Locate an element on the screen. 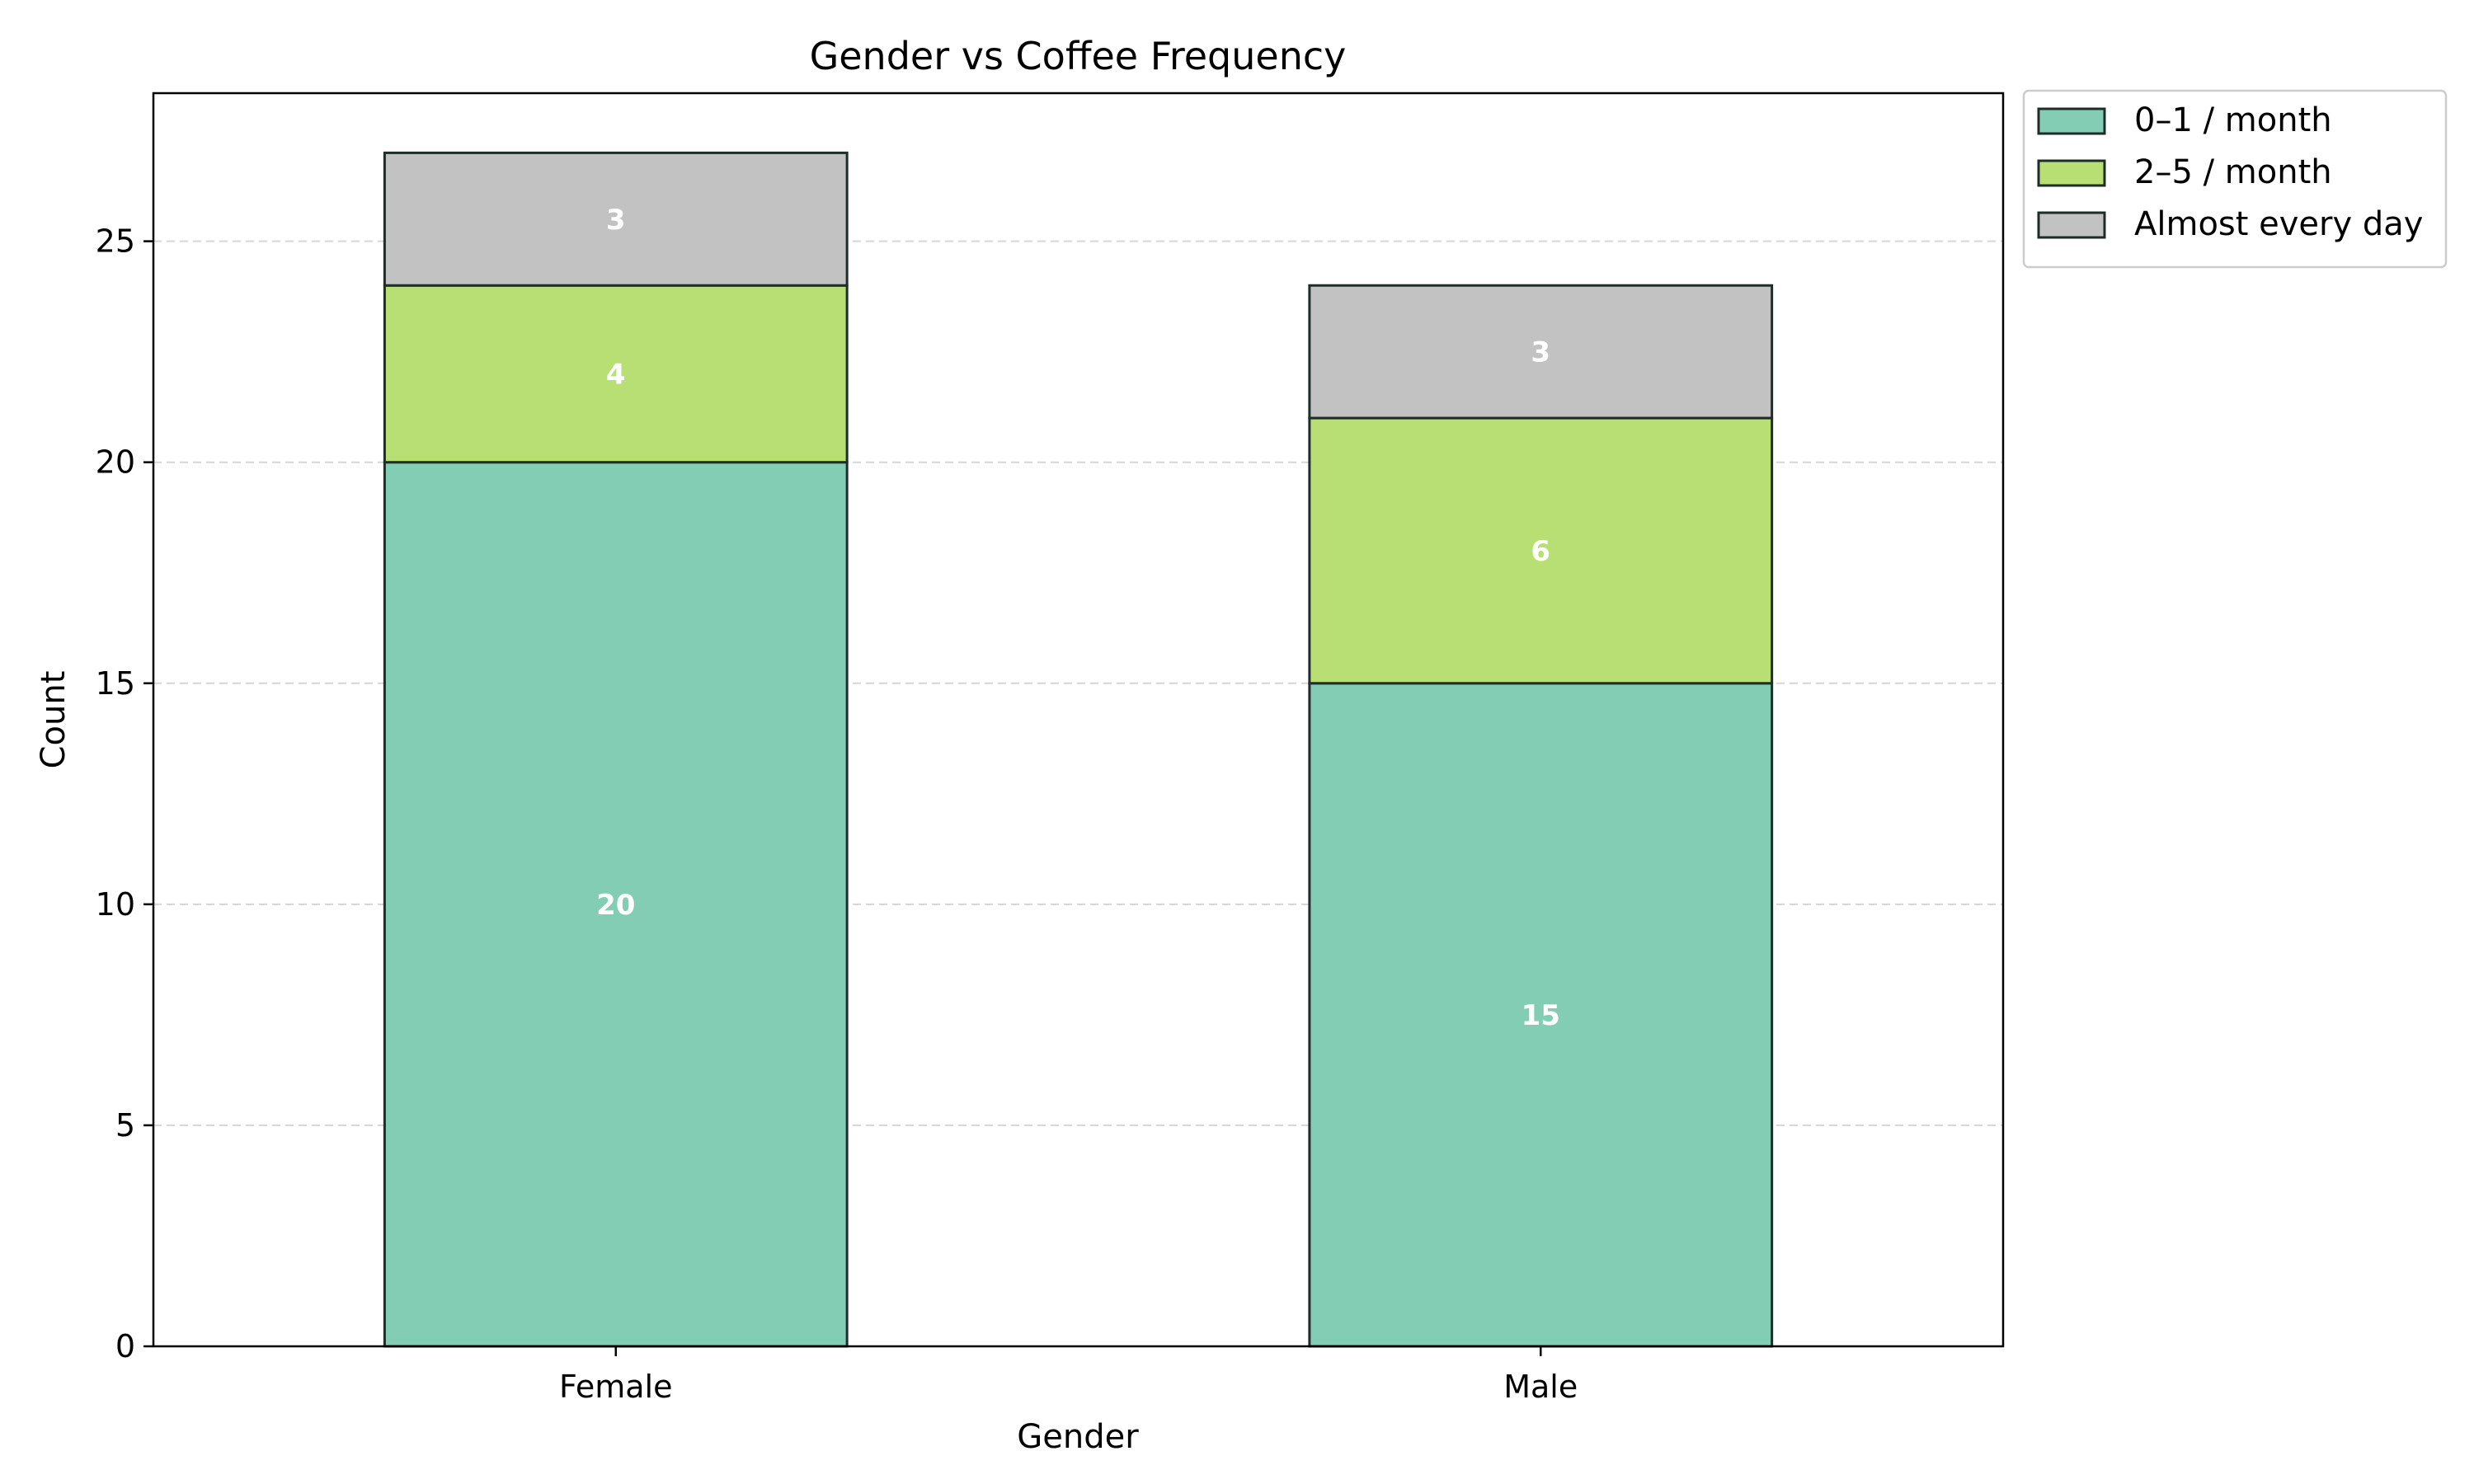 The image size is (2474, 1484). x-axis-label: Gender is located at coordinates (1078, 1437).